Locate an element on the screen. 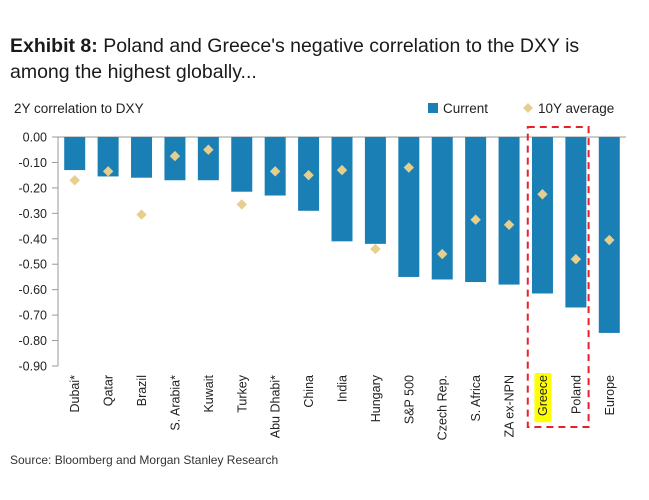 This screenshot has width=649, height=500. x-tick-label: India is located at coordinates (343, 388).